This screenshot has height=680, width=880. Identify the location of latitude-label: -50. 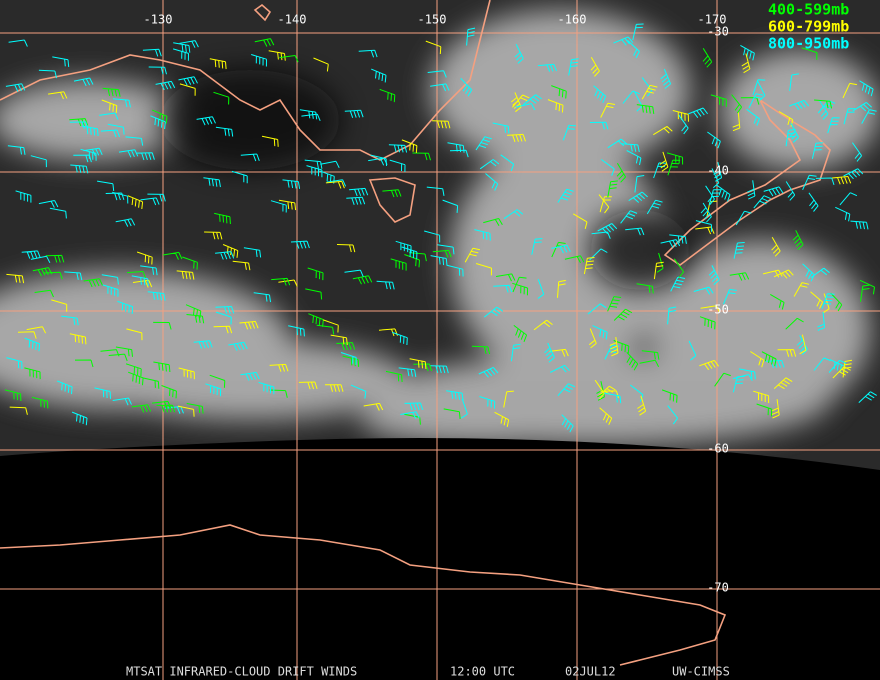
(718, 310).